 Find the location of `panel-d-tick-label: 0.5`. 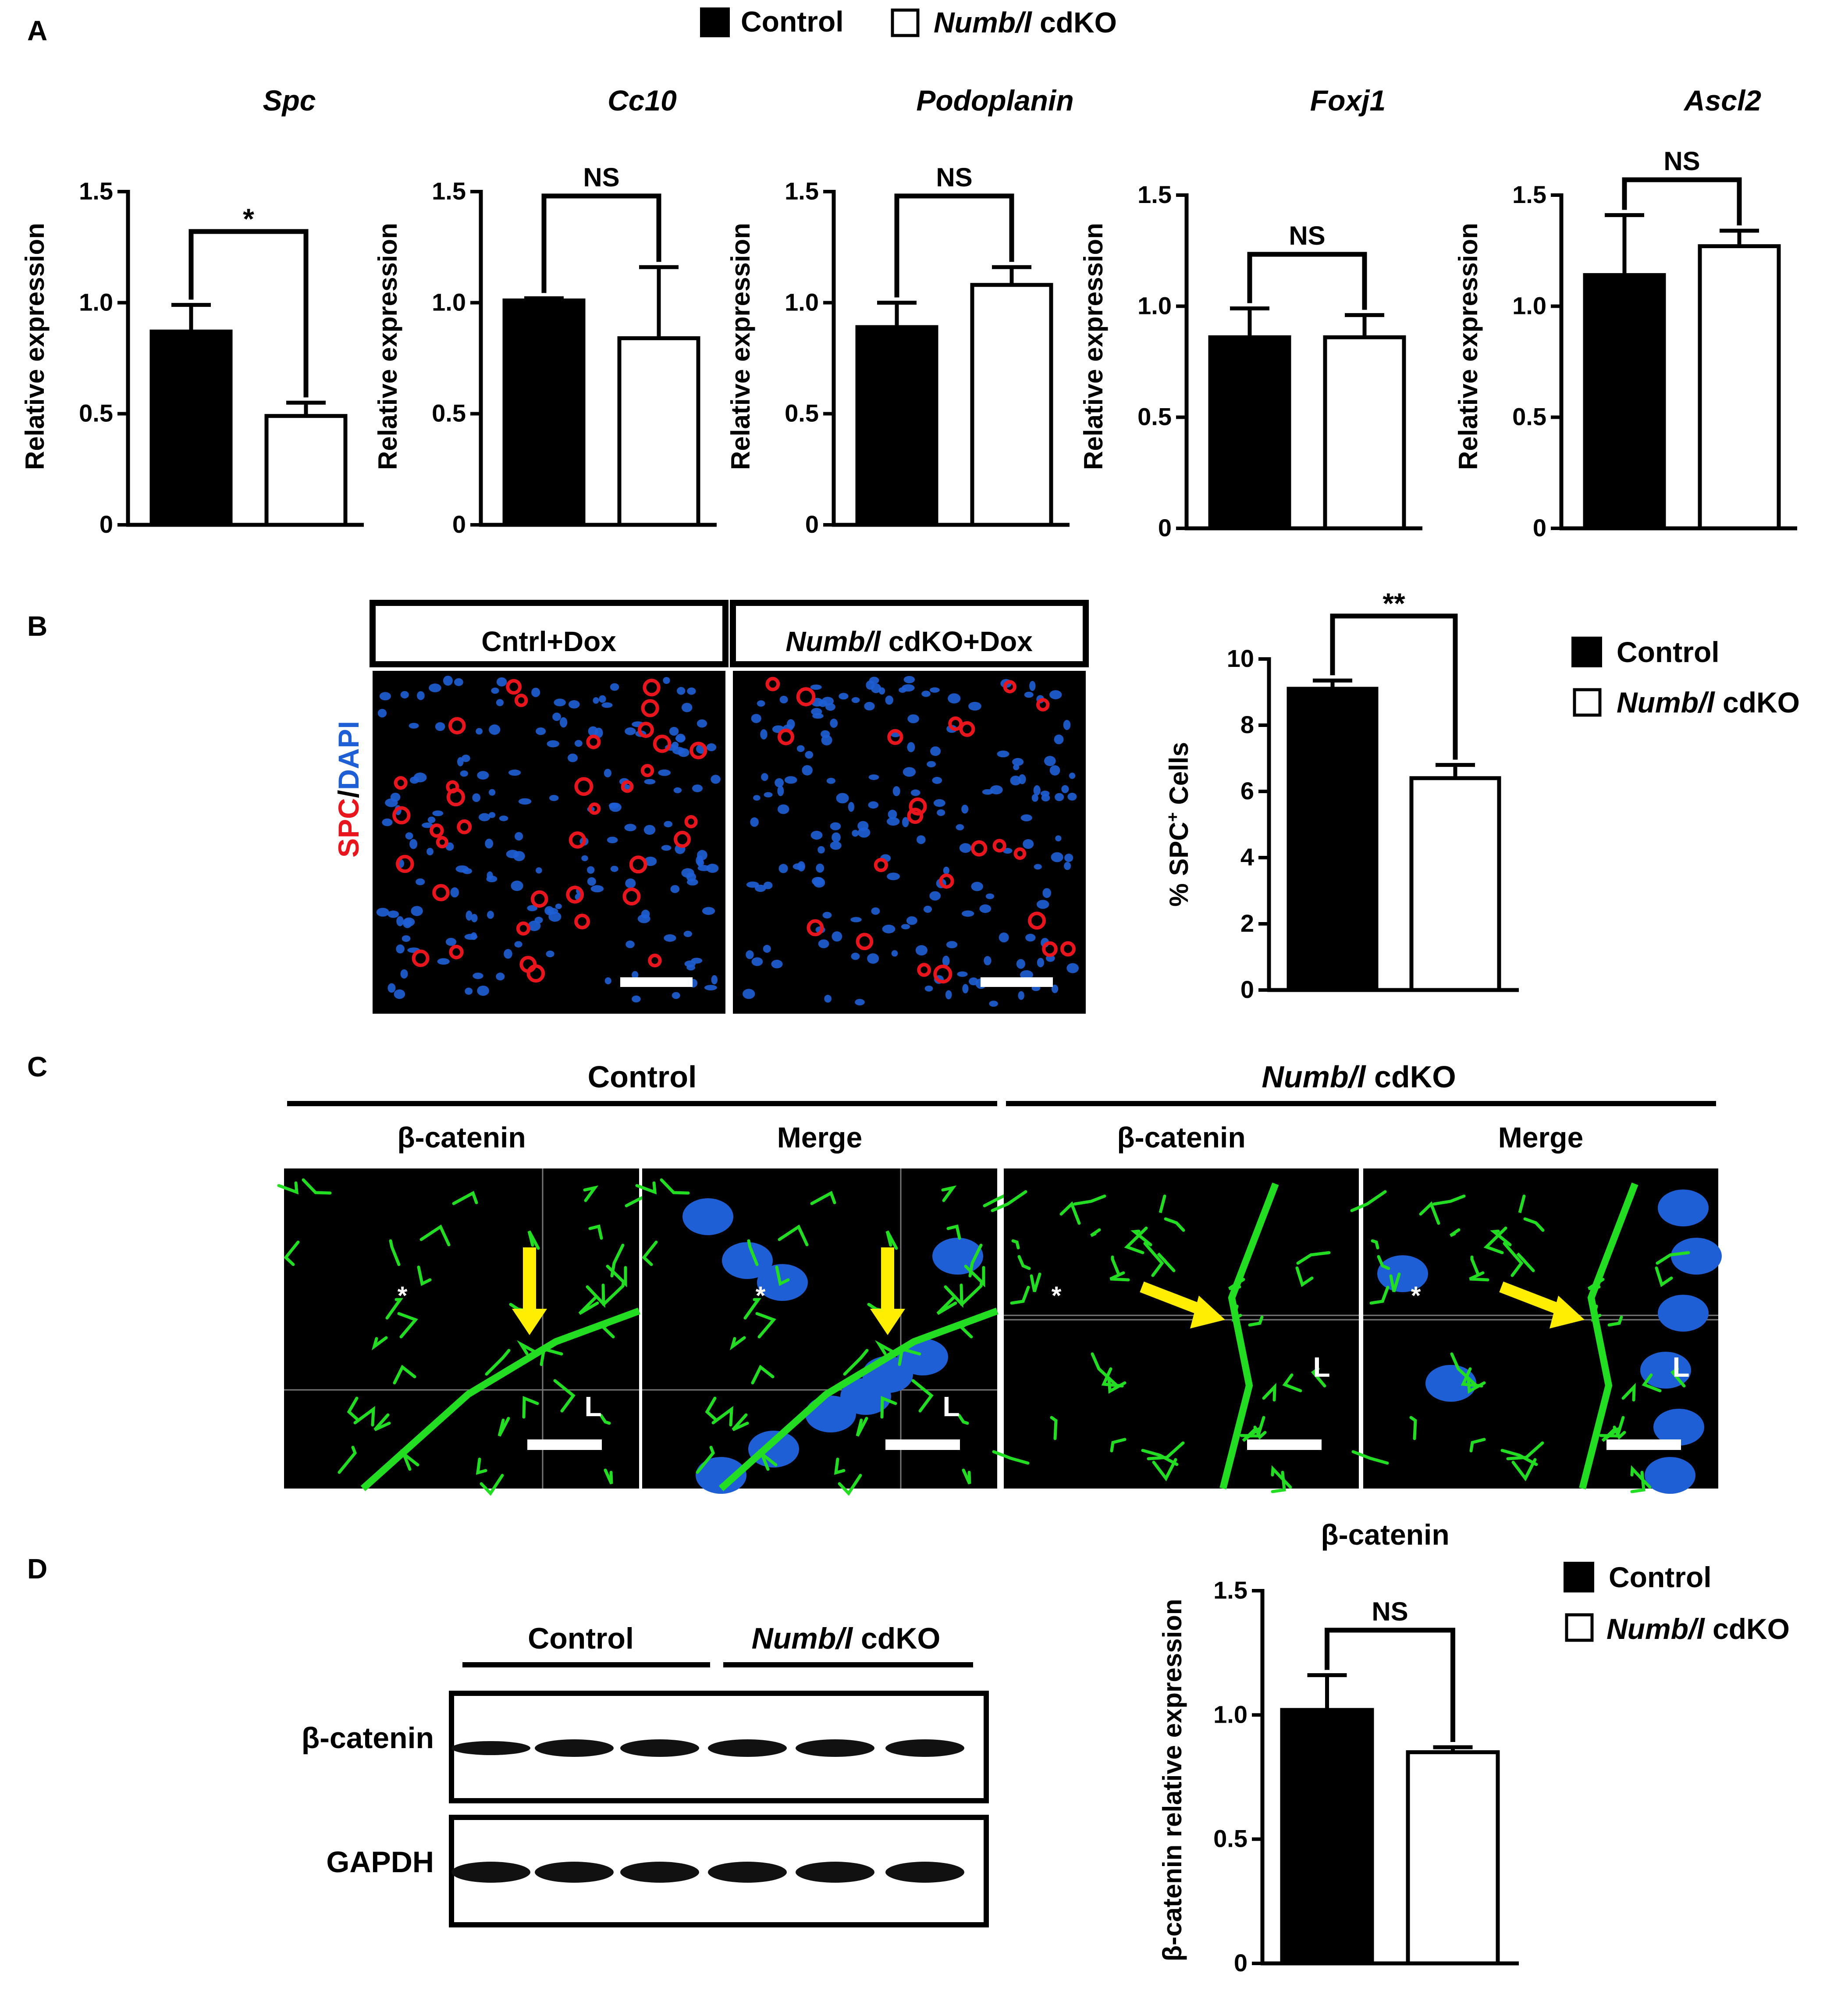

panel-d-tick-label: 0.5 is located at coordinates (1230, 1838).